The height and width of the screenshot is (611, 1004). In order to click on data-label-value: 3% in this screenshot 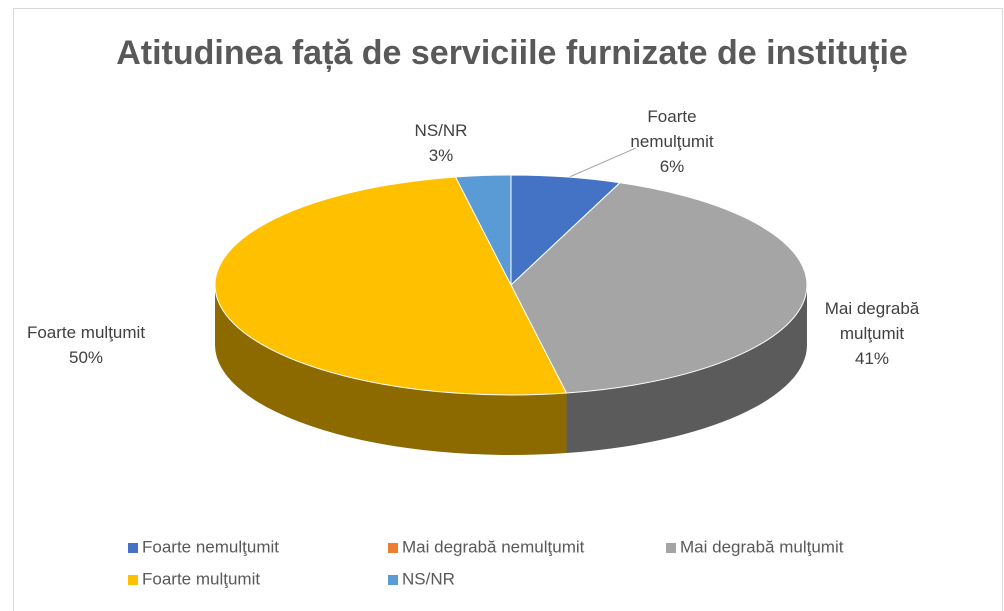, I will do `click(441, 155)`.